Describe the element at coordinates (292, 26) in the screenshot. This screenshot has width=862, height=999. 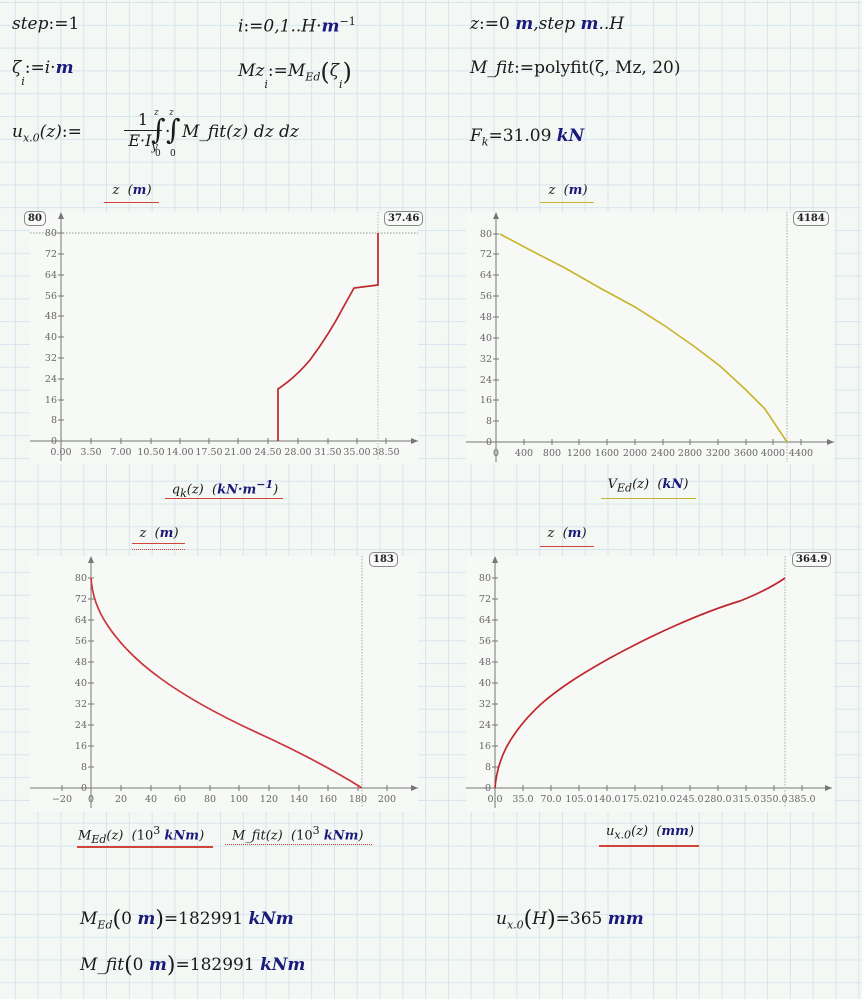
I see `i-range-value: 0,1..H·` at that location.